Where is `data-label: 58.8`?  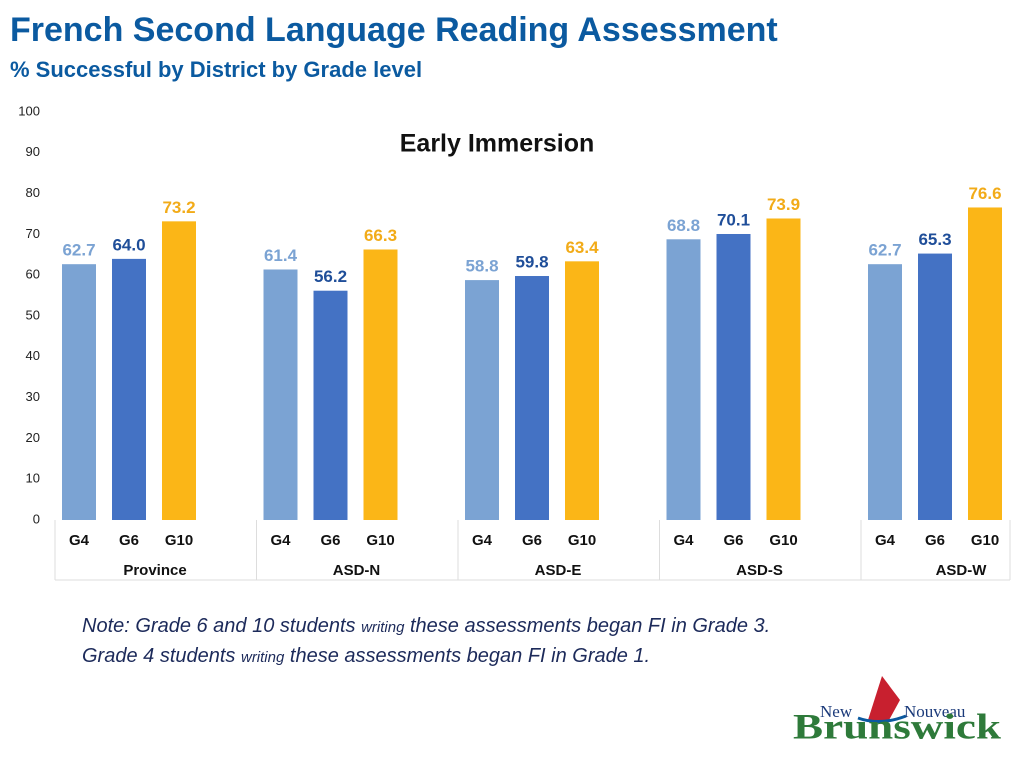 data-label: 58.8 is located at coordinates (481, 266).